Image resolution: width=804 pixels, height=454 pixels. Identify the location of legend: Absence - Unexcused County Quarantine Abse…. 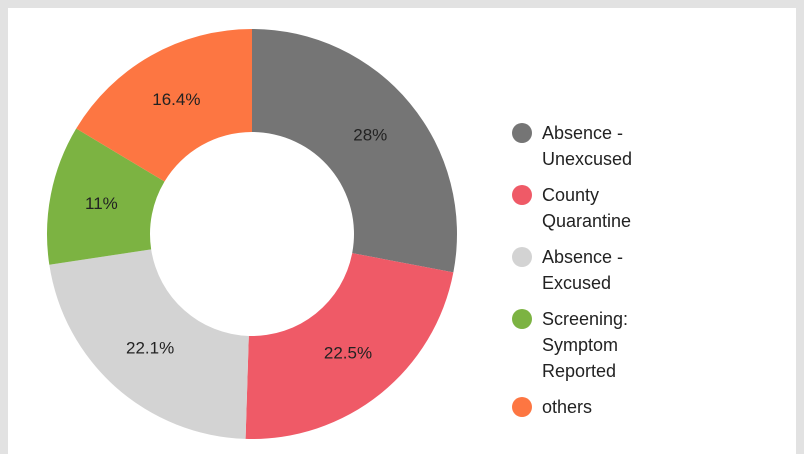
(602, 270).